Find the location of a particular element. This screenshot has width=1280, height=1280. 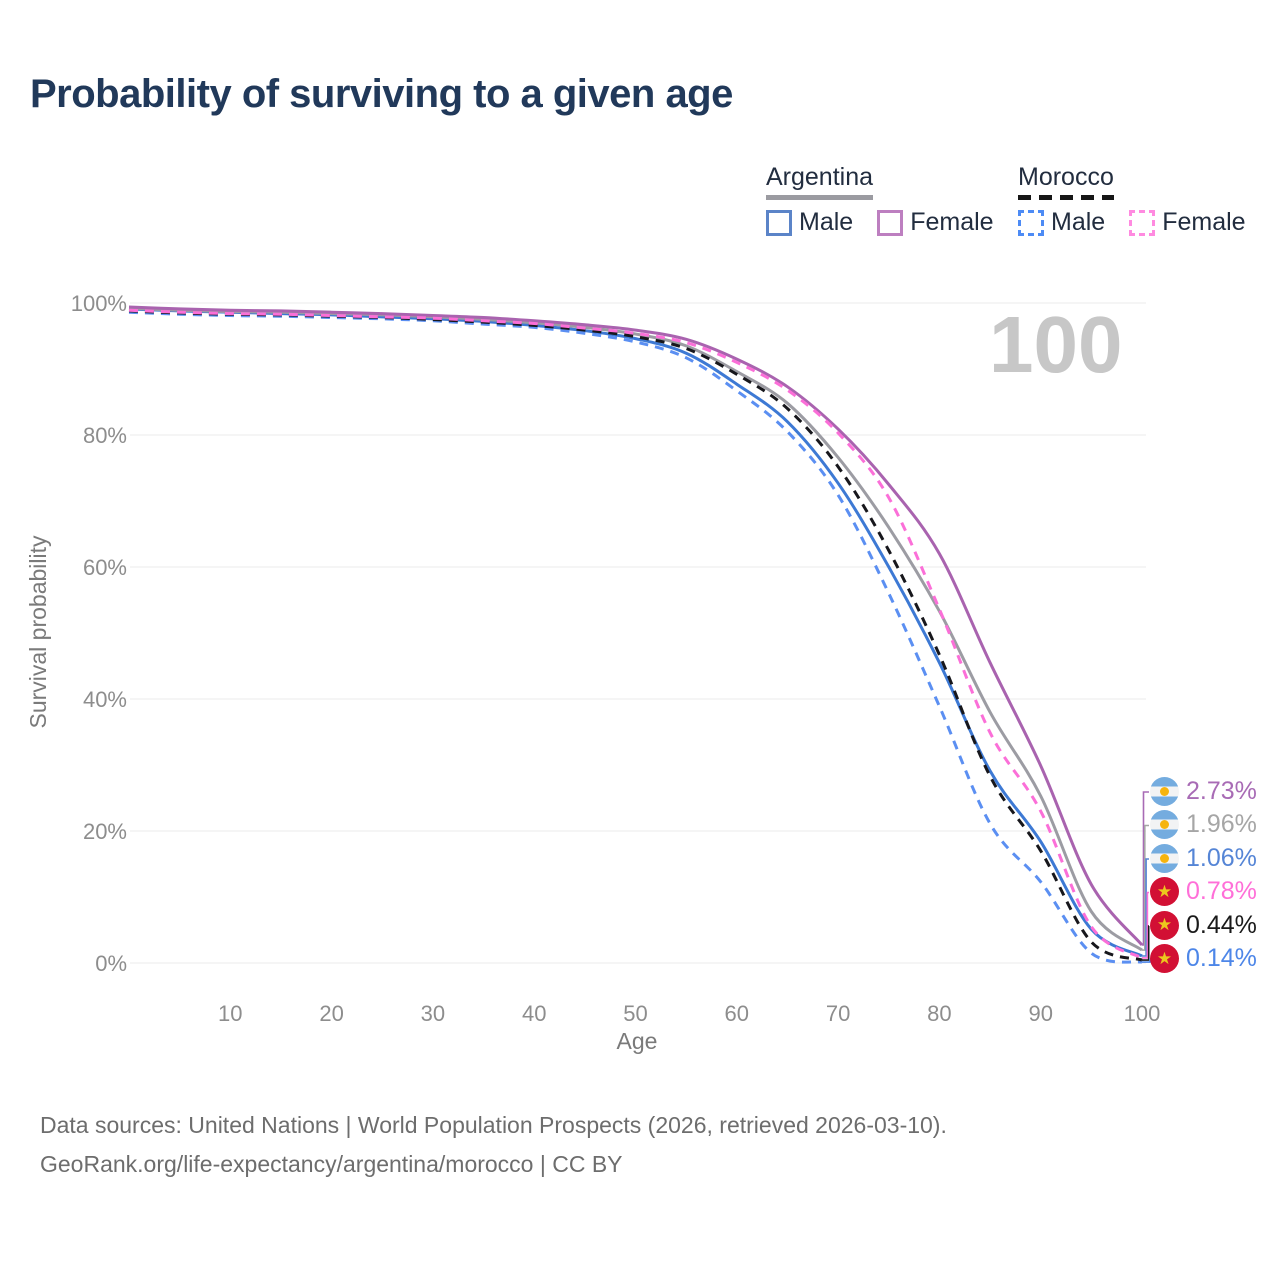

legend-country-label: Argentina is located at coordinates (820, 177).